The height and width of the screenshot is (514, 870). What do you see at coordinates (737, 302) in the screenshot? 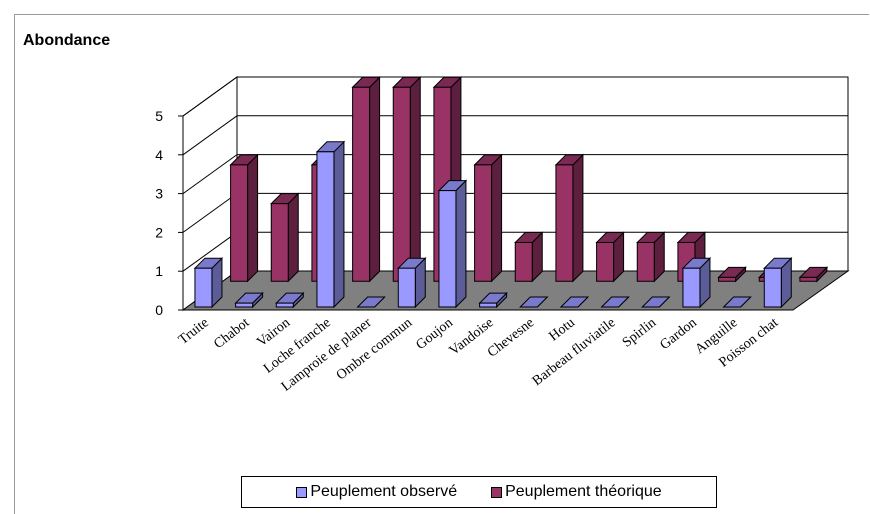
I see `bar-s0-13-top` at bounding box center [737, 302].